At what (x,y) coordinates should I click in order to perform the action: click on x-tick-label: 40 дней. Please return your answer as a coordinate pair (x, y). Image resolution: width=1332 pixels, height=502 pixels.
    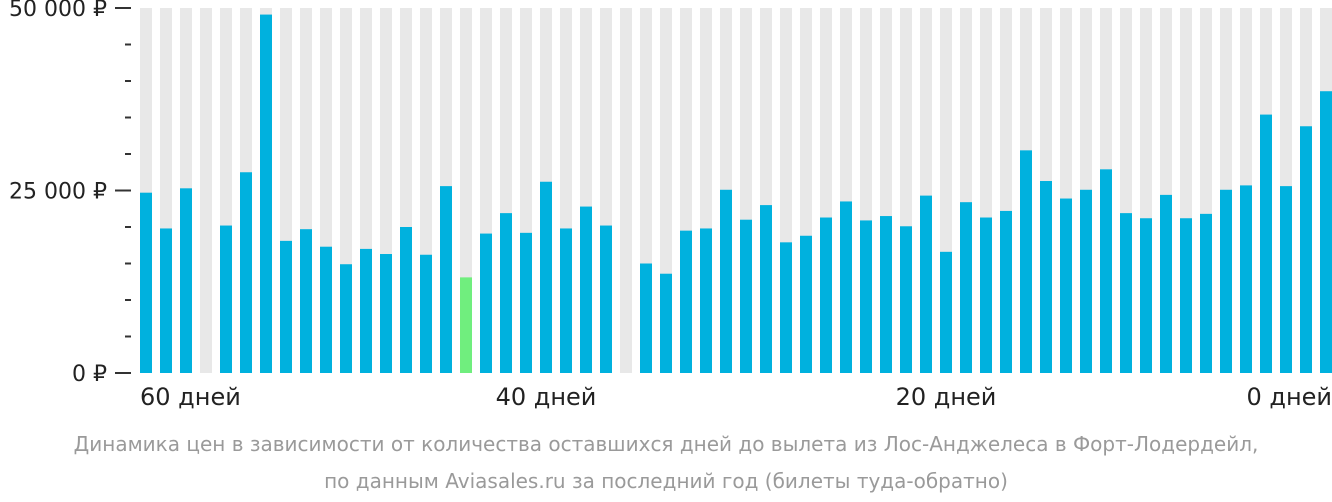
    Looking at the image, I should click on (546, 397).